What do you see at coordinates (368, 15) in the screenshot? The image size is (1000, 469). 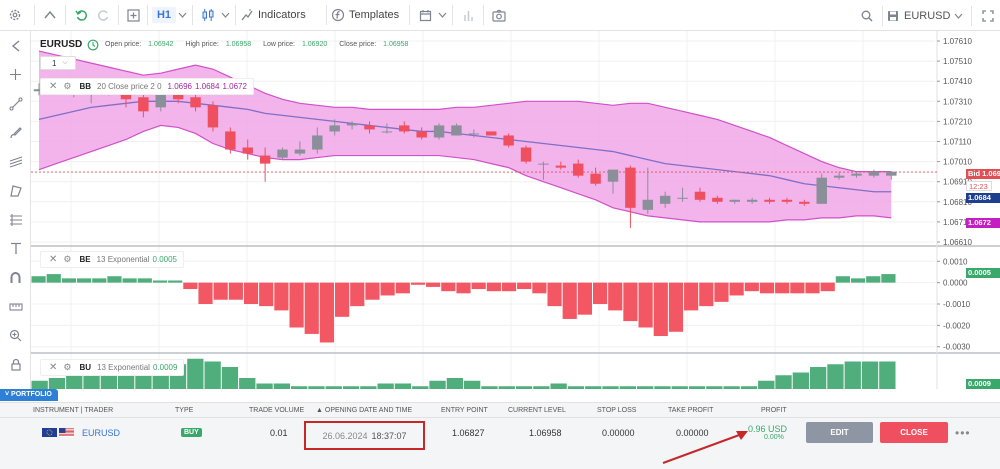 I see `templates-button: Templates` at bounding box center [368, 15].